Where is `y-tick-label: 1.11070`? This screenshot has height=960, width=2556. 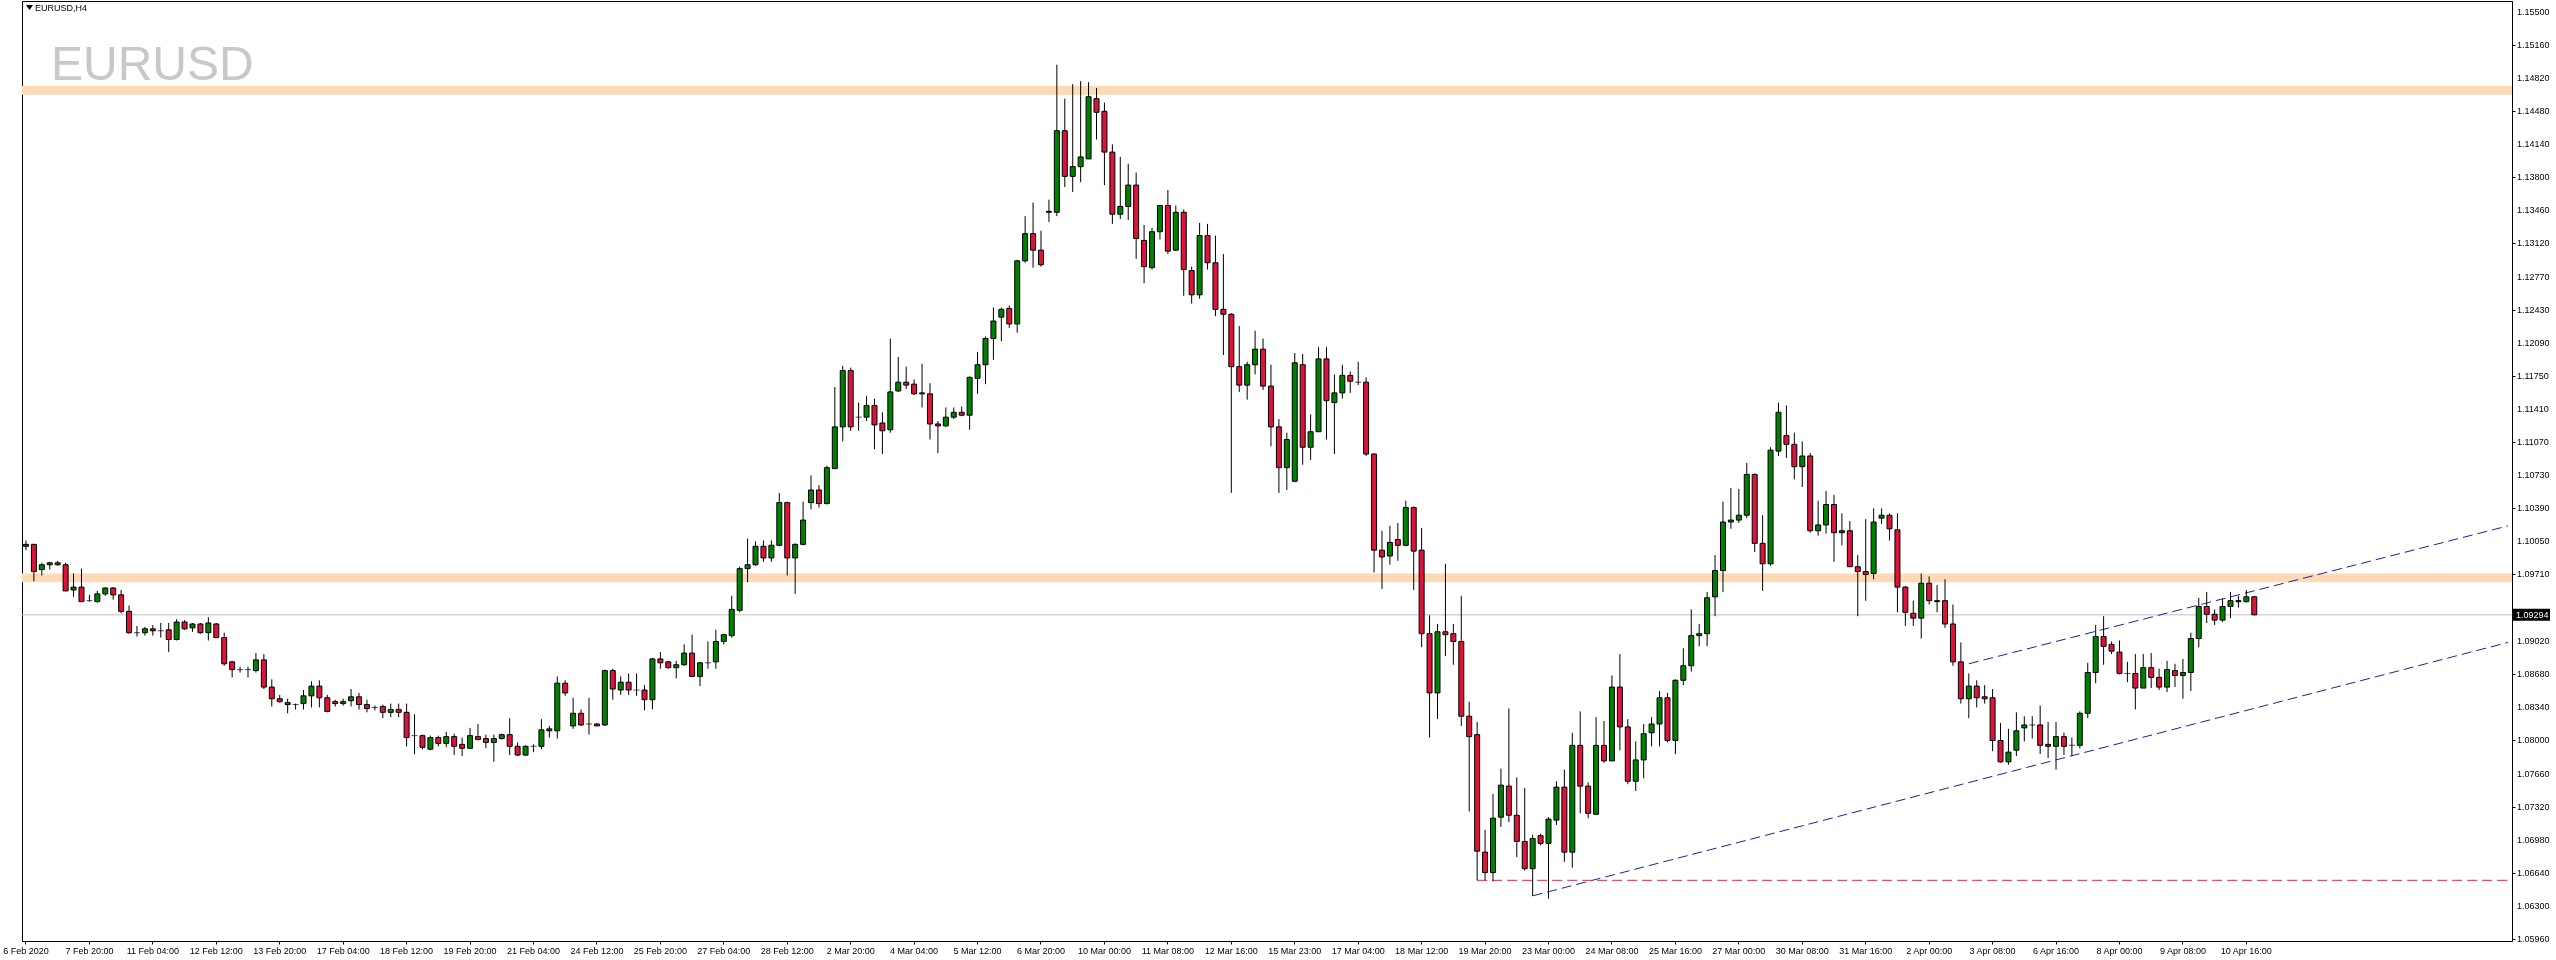 y-tick-label: 1.11070 is located at coordinates (2533, 442).